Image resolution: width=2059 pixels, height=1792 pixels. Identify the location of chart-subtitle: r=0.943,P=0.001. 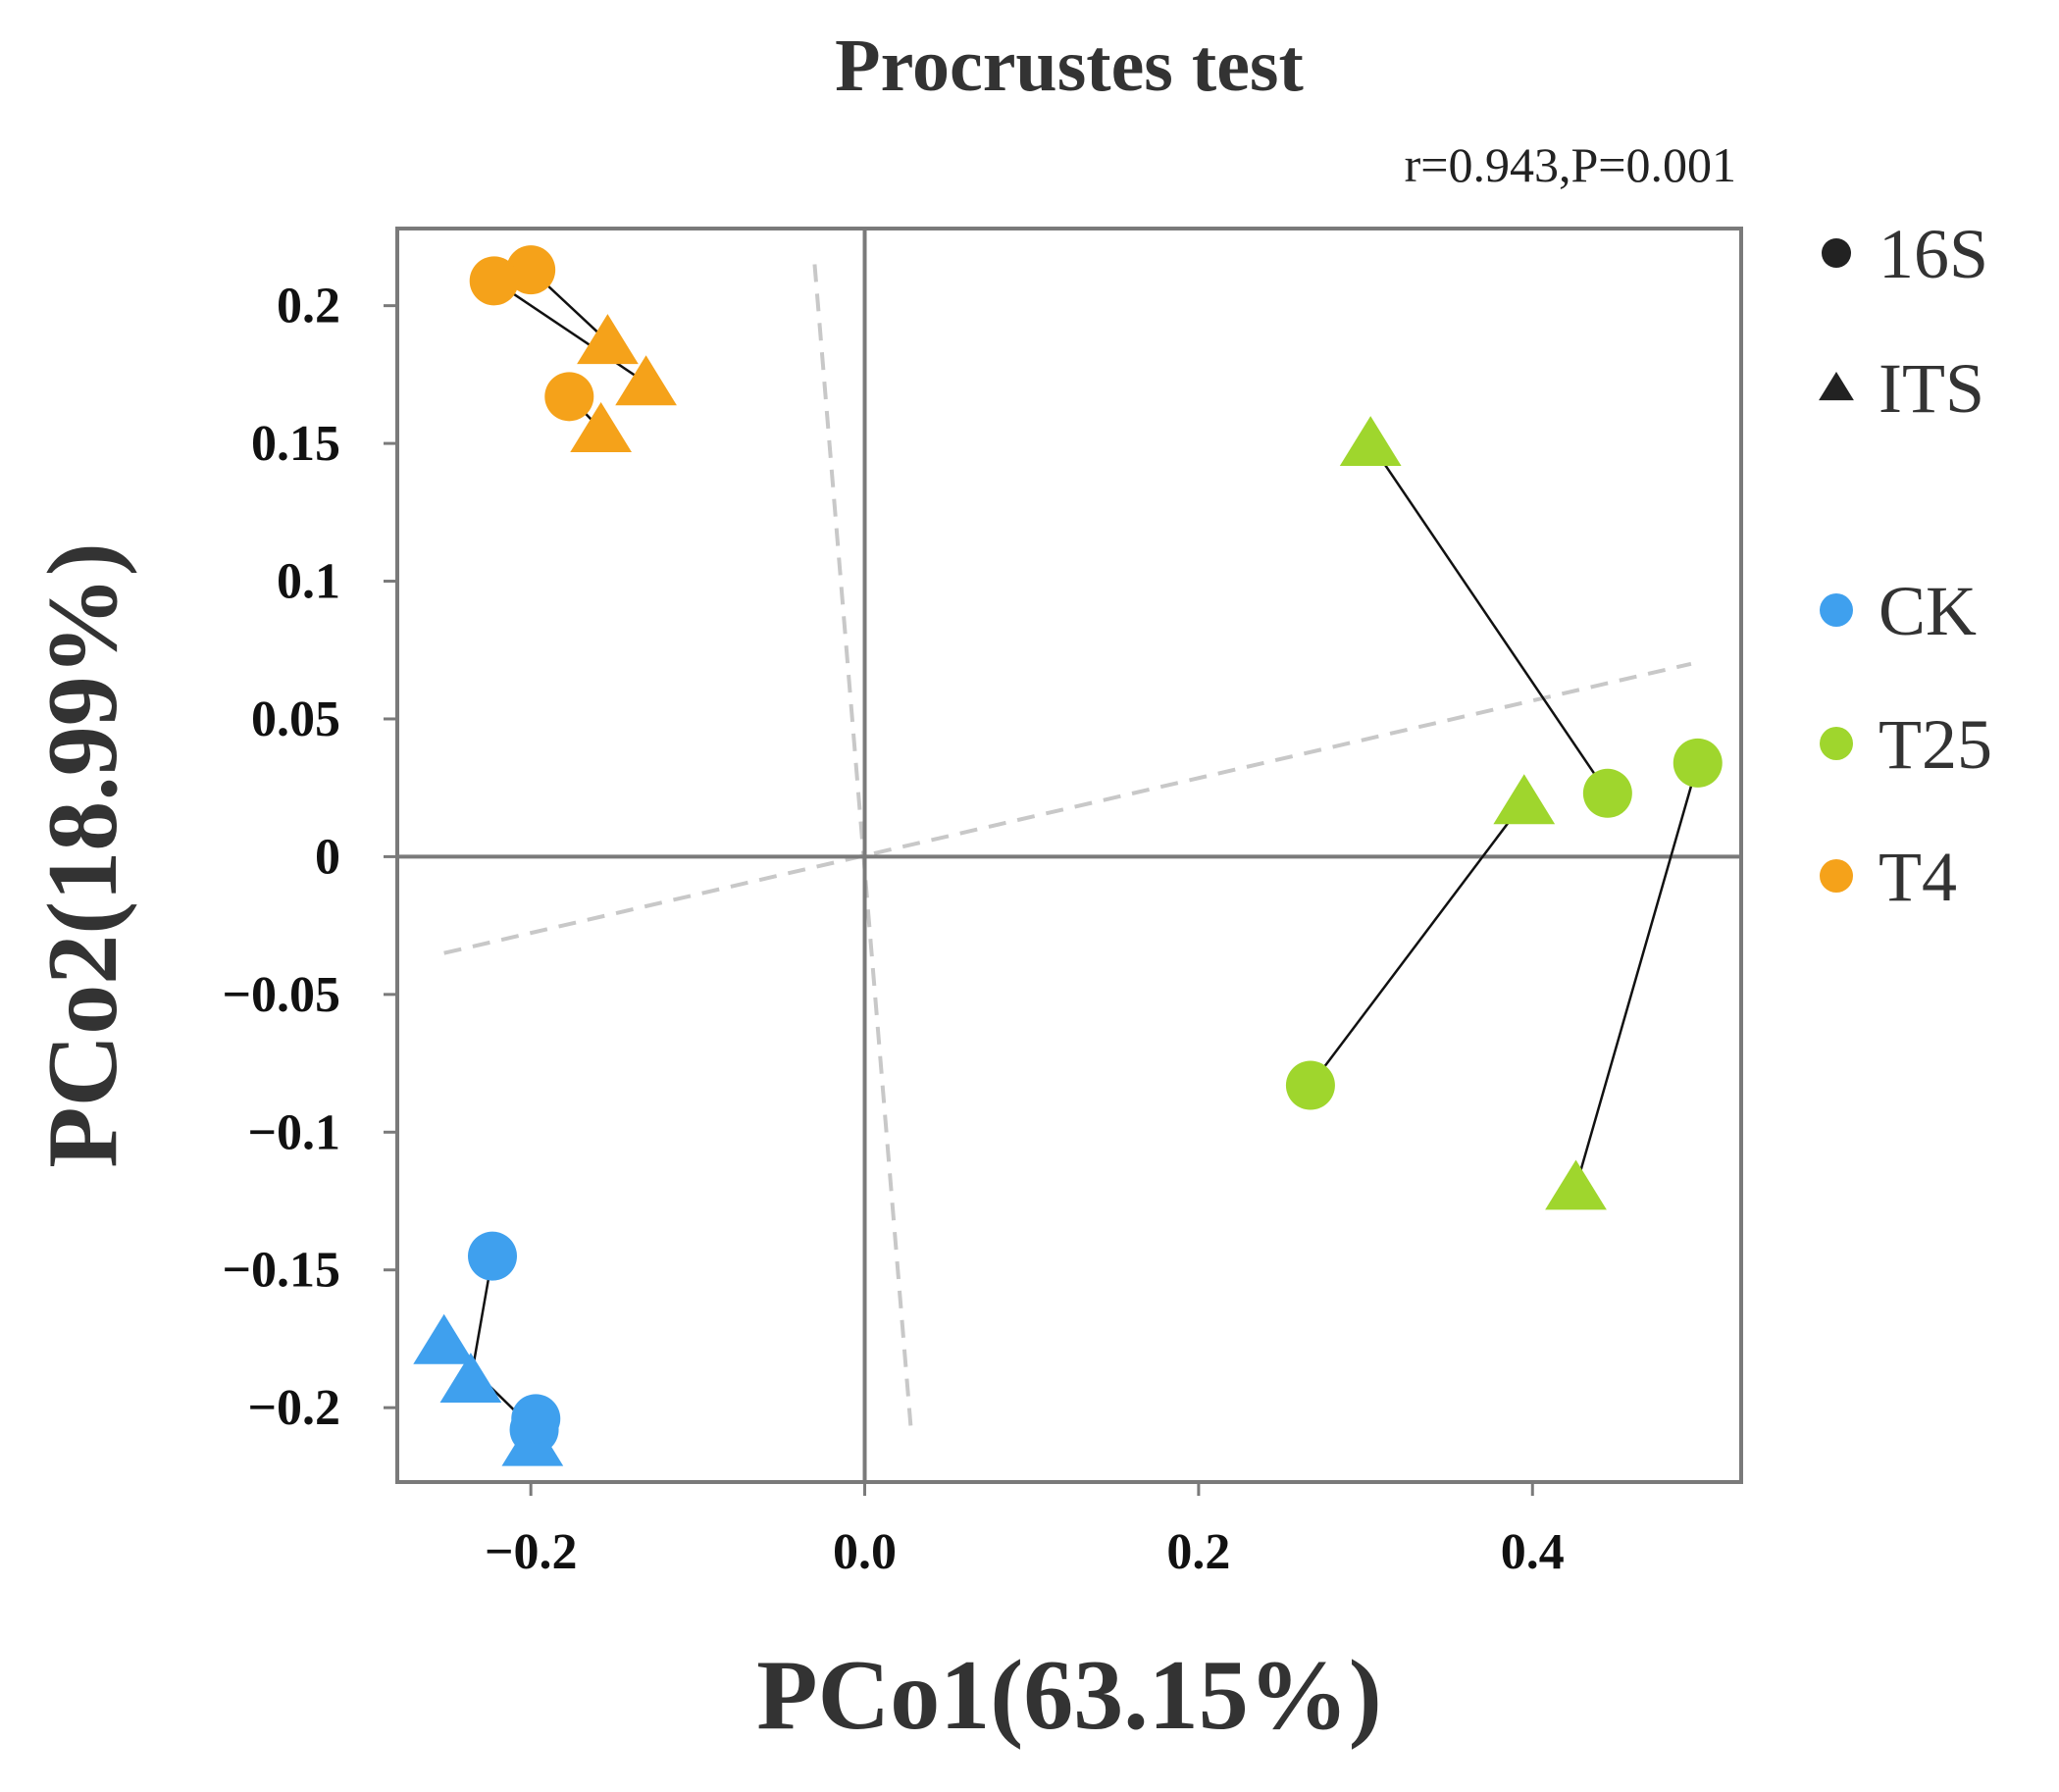
(1570, 164).